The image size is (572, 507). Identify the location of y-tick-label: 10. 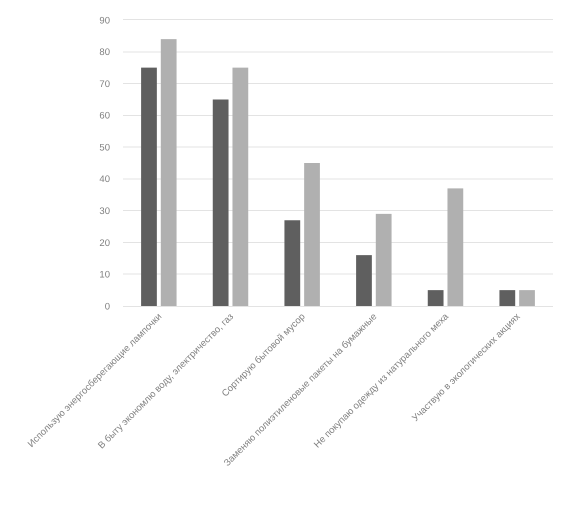
(104, 275).